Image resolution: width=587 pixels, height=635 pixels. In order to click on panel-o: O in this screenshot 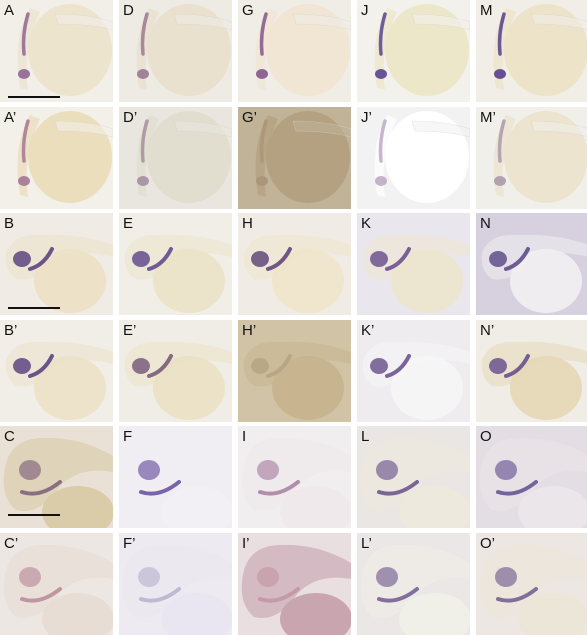, I will do `click(531, 477)`.